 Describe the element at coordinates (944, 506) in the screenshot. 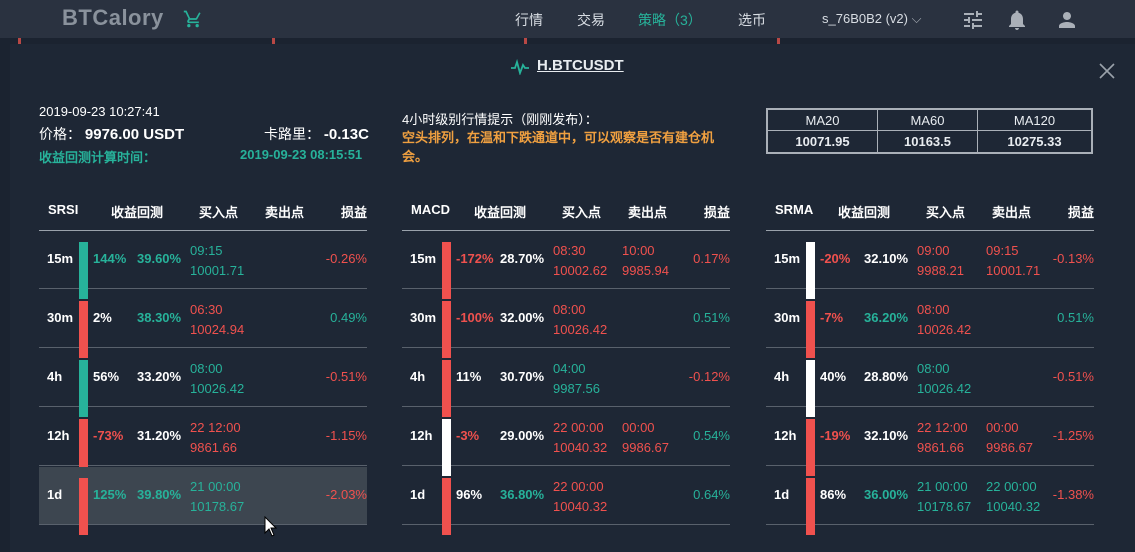

I see `buy-price: 10178.67` at that location.